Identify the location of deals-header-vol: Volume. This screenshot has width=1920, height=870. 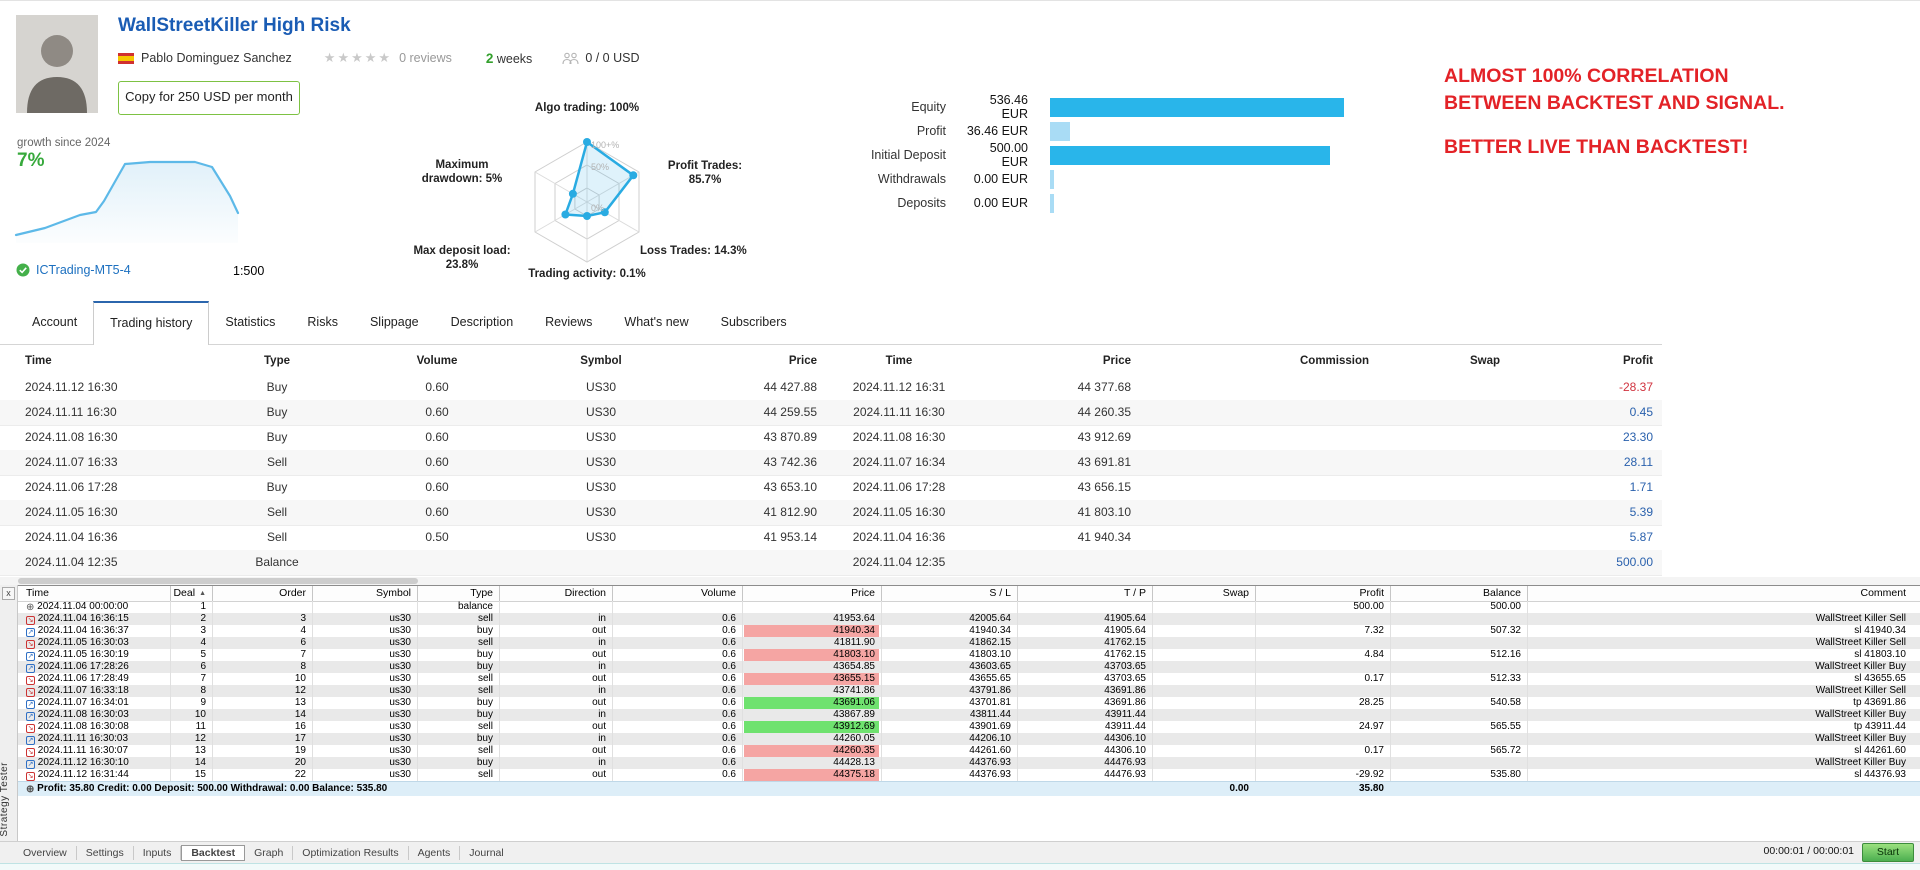
(718, 593).